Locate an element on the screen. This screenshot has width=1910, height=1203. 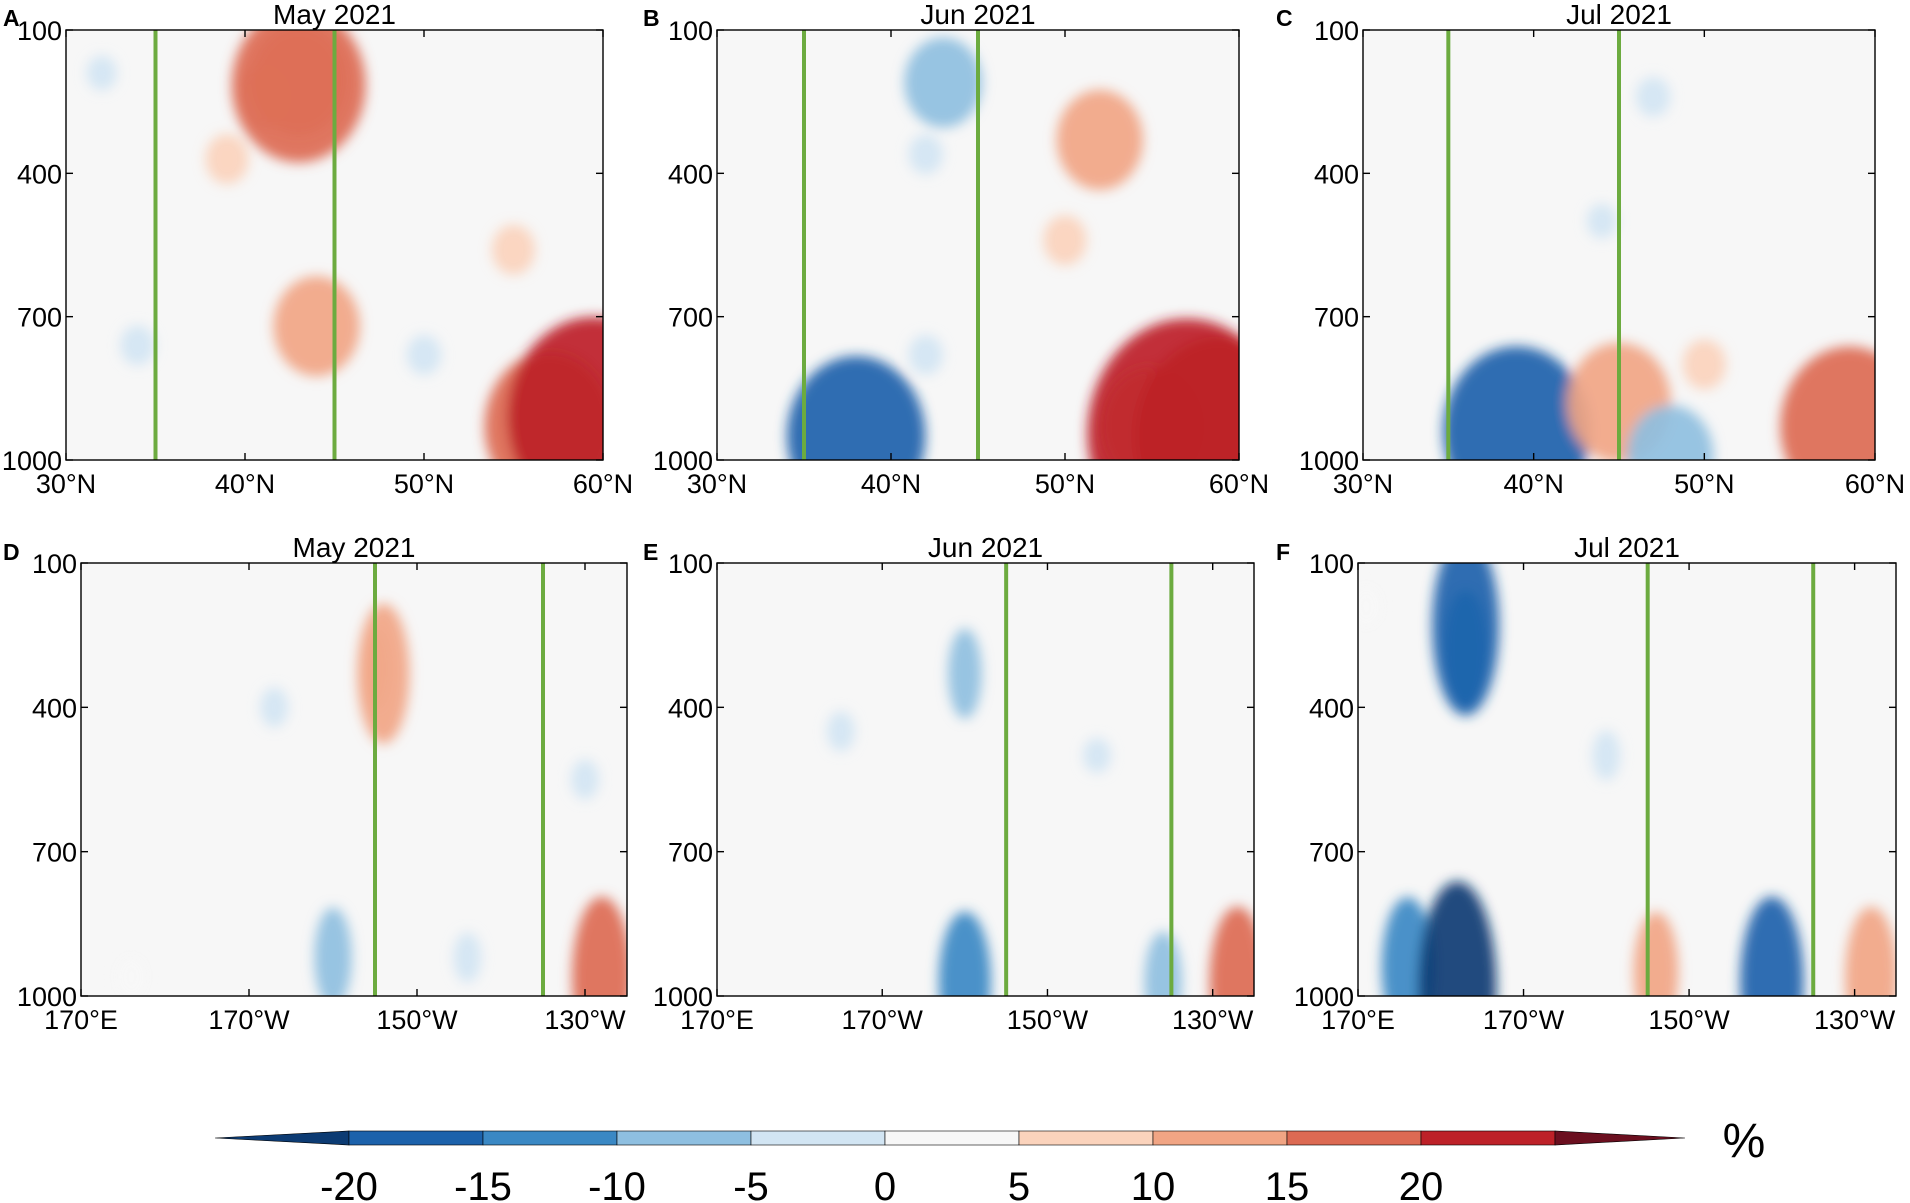
panel-letter: A is located at coordinates (11, 18).